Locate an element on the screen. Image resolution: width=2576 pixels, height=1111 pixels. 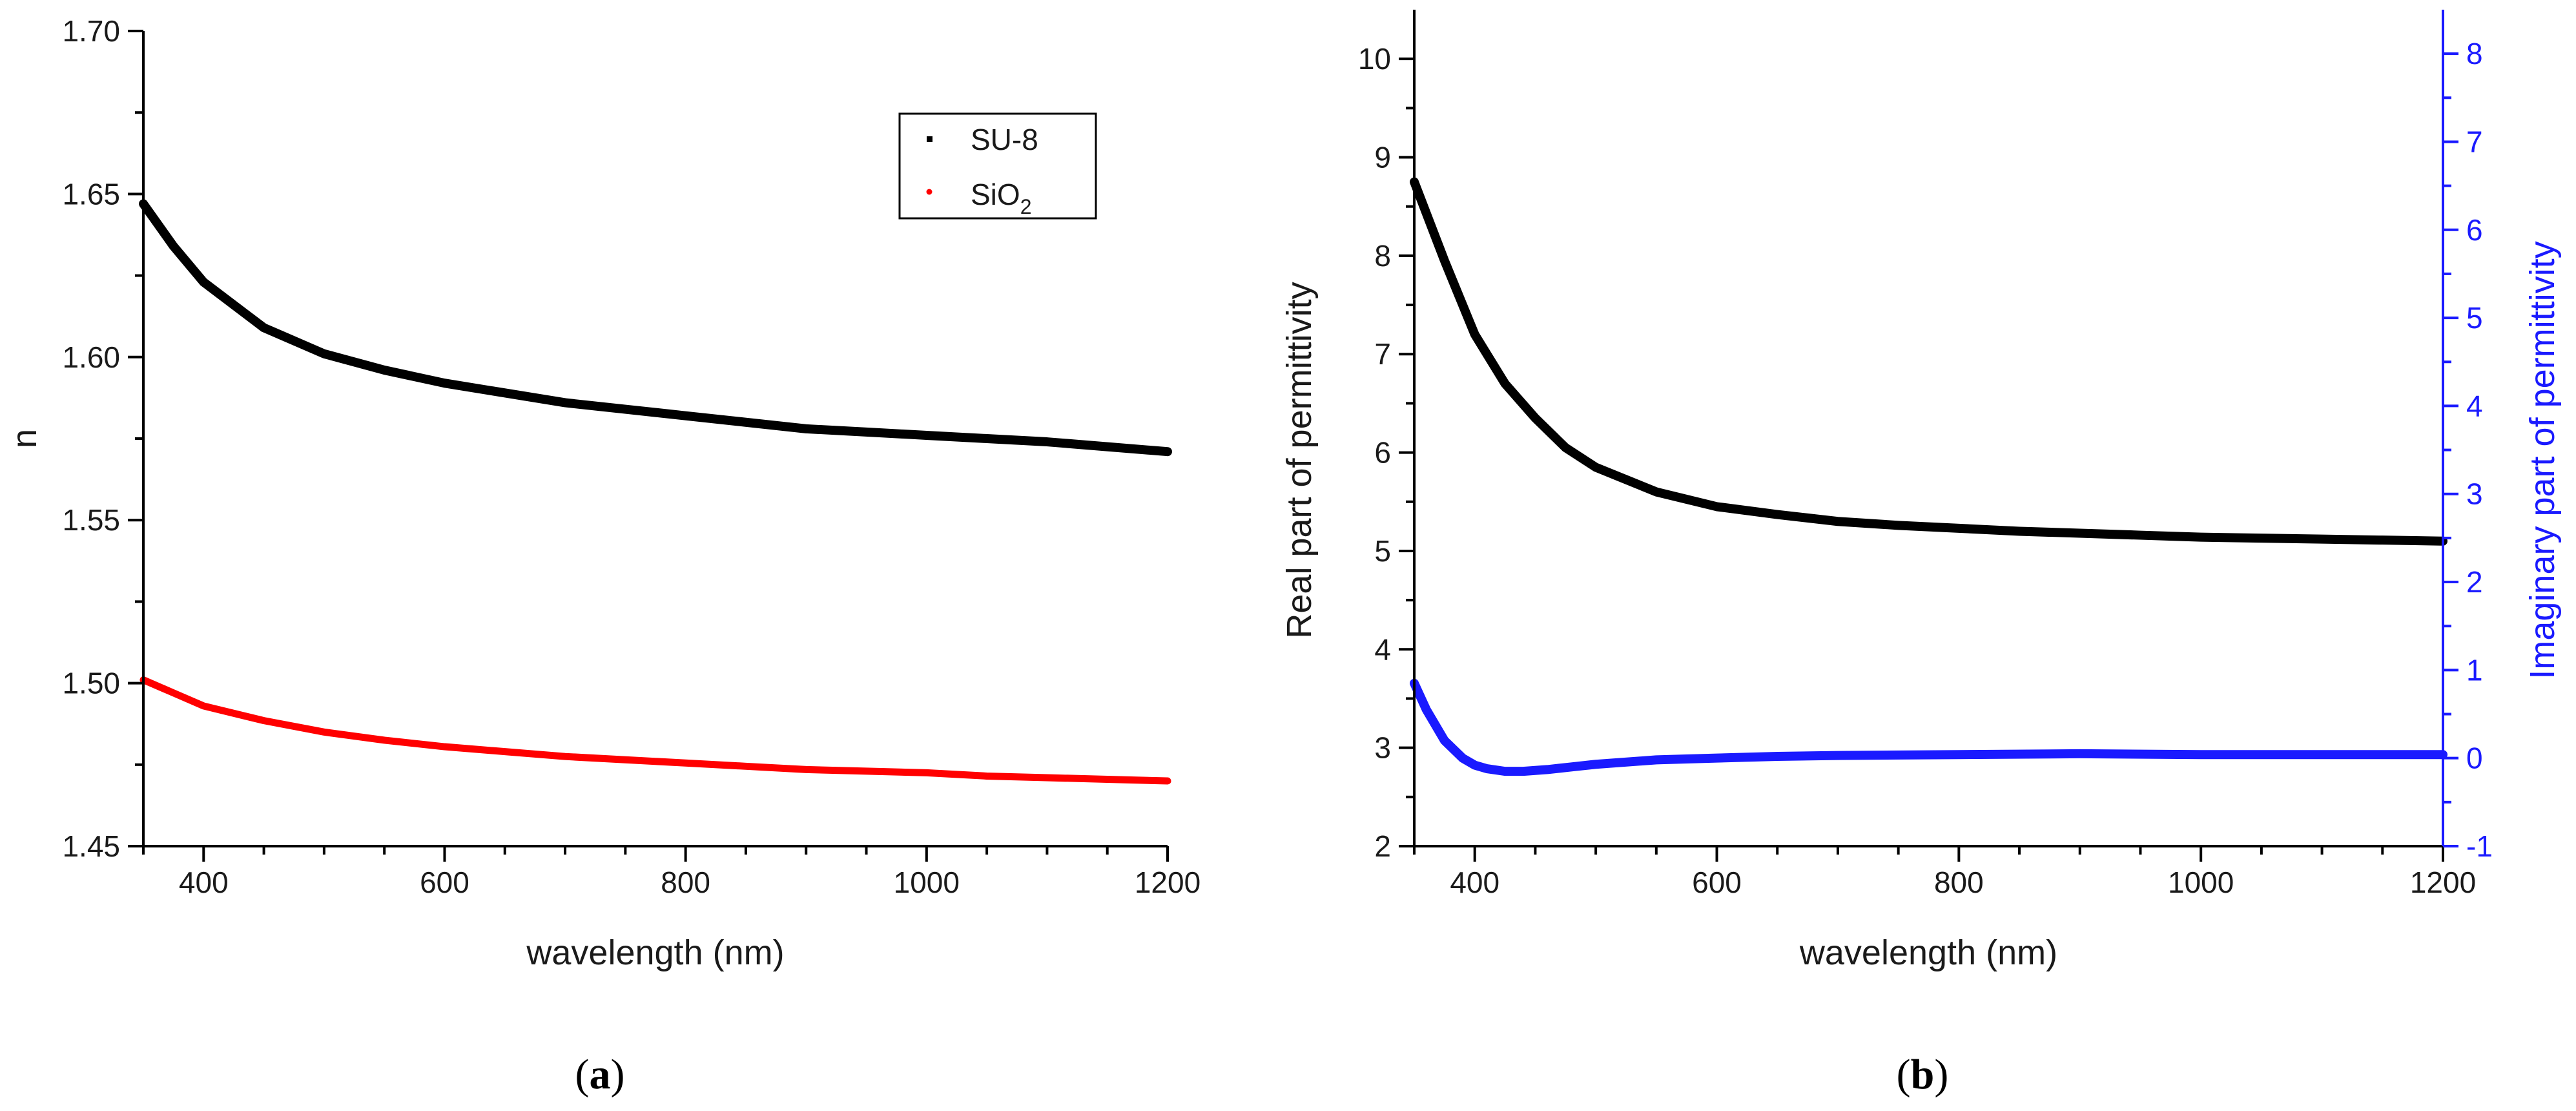
legend-label-su8: SU-8 is located at coordinates (1004, 139).